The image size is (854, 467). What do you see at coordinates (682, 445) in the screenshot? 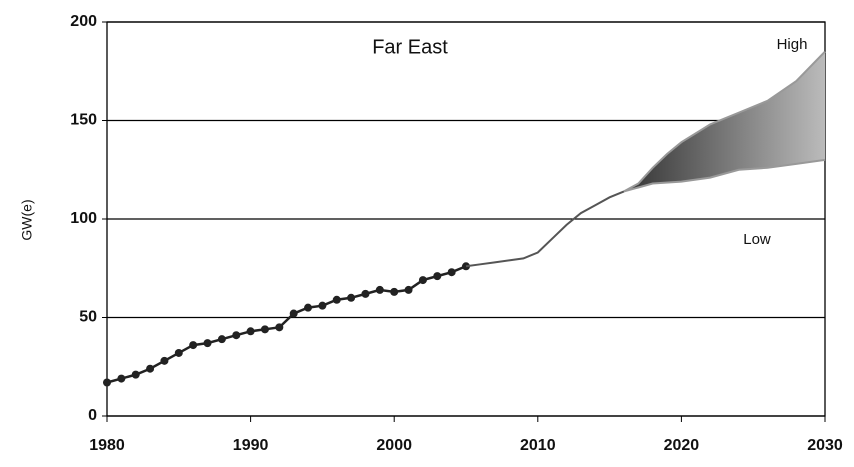
I see `x-tick-label: 2020` at bounding box center [682, 445].